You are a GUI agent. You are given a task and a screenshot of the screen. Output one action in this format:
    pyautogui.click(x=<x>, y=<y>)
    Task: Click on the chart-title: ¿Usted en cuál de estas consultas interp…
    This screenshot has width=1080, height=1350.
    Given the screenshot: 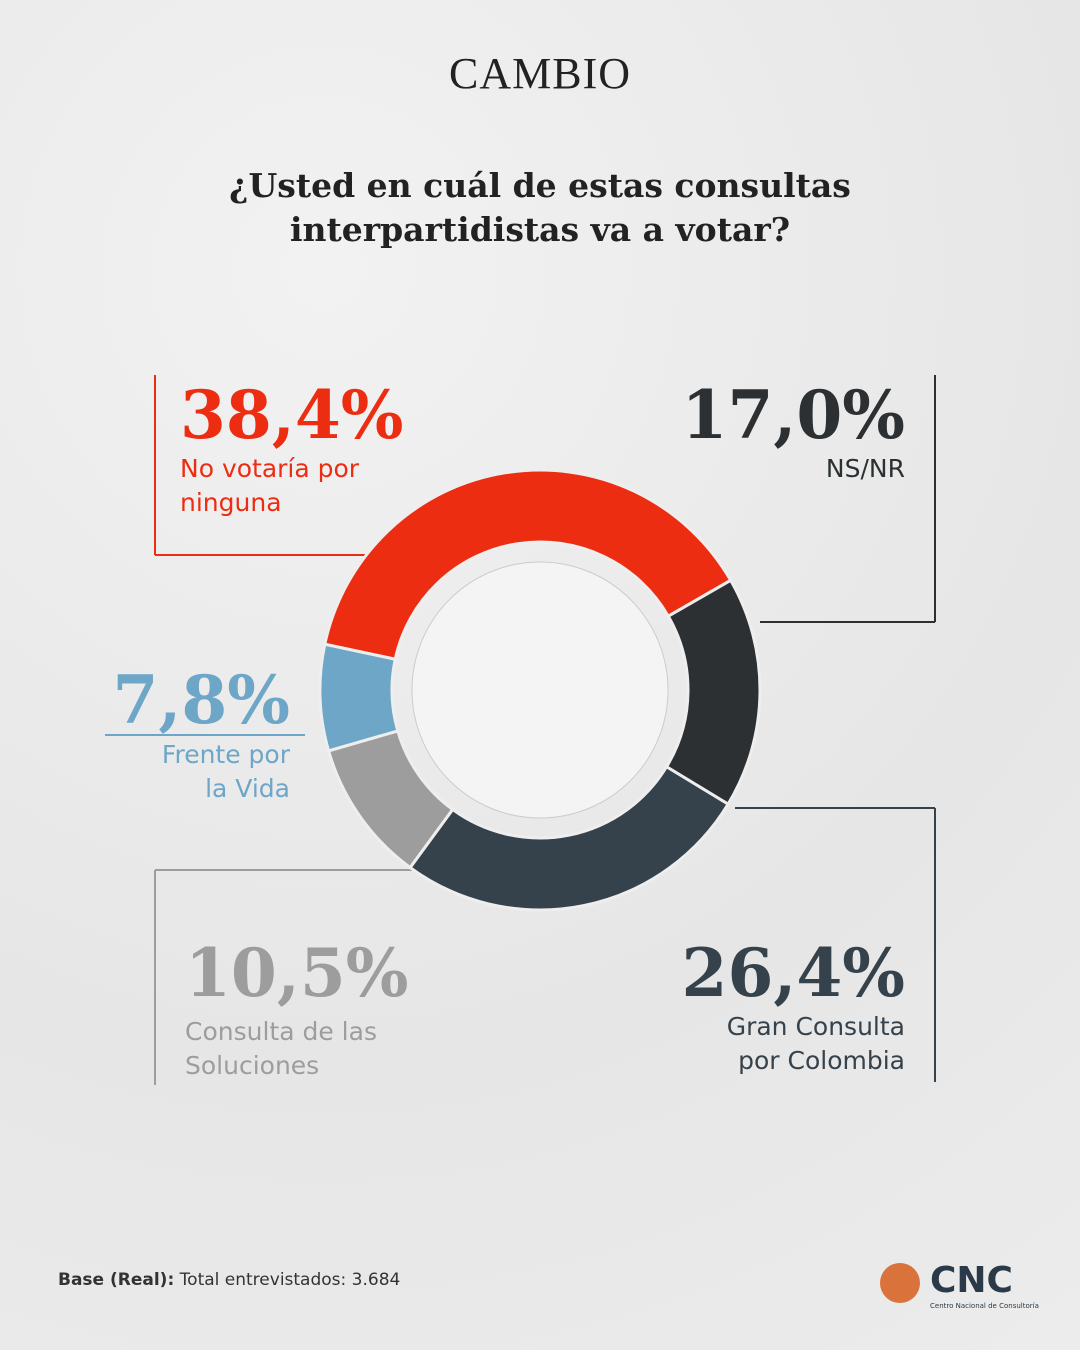 What is the action you would take?
    pyautogui.click(x=540, y=207)
    